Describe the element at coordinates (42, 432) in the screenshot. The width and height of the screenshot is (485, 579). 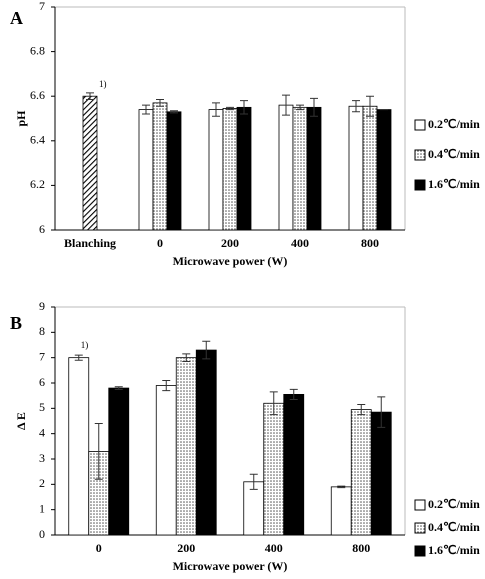
I see `y-tick-label: 4` at that location.